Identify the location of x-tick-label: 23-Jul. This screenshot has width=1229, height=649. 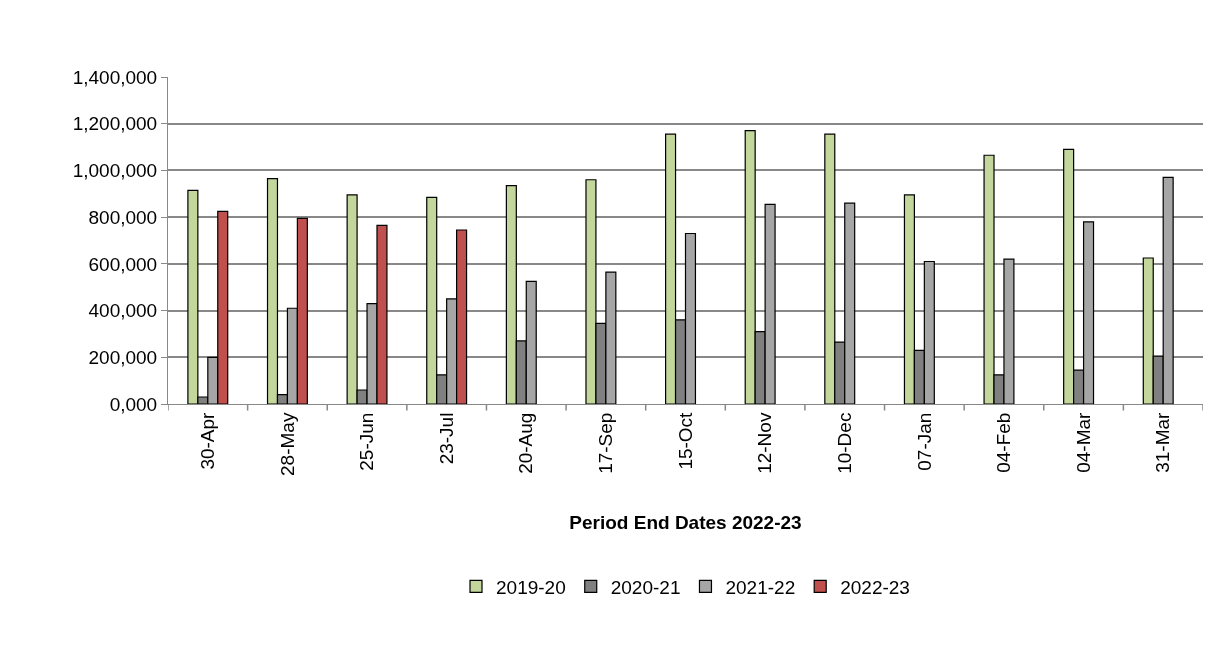
(446, 438).